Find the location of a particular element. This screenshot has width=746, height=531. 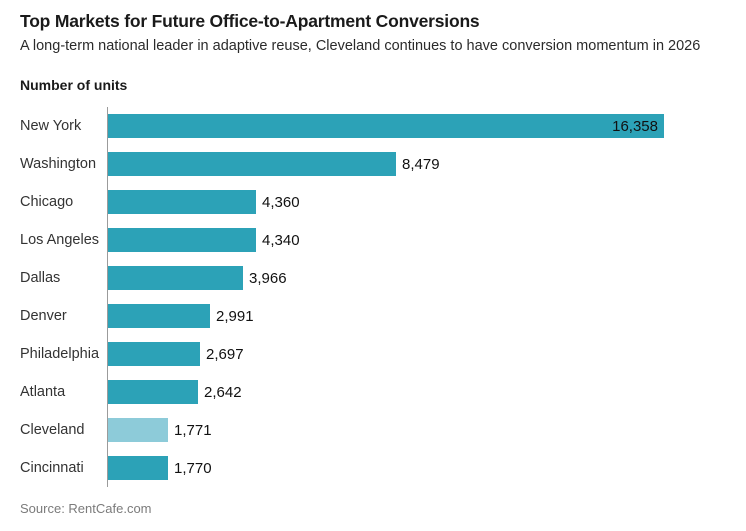

bar-row: Los Angeles 4,340 is located at coordinates (373, 240).